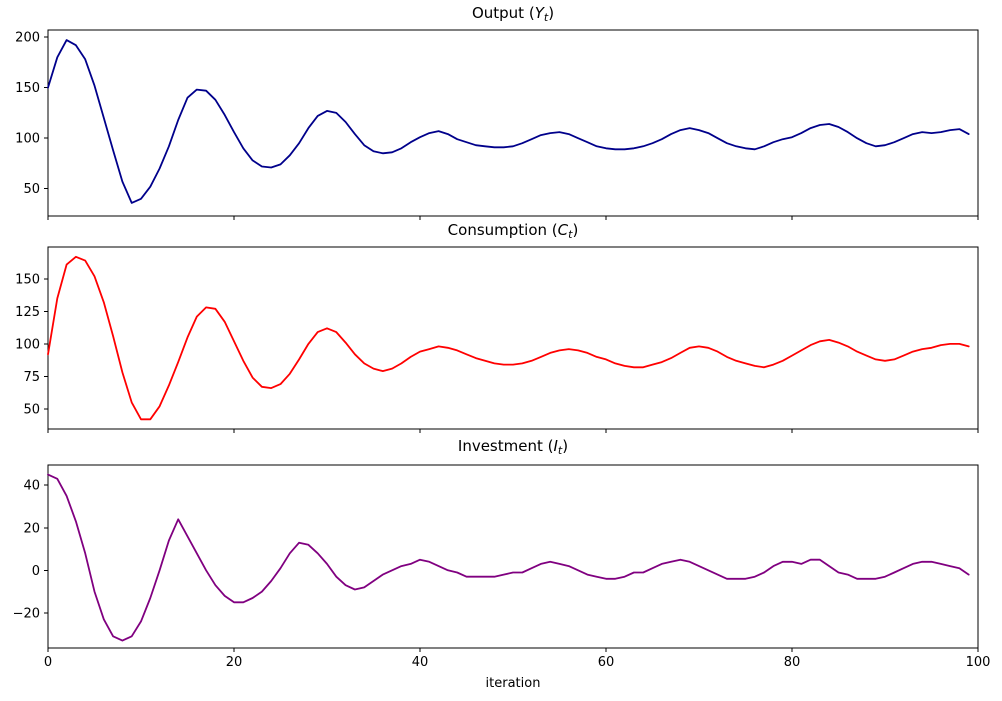  I want to click on investment-y-tick-label: 20, so click(31, 528).